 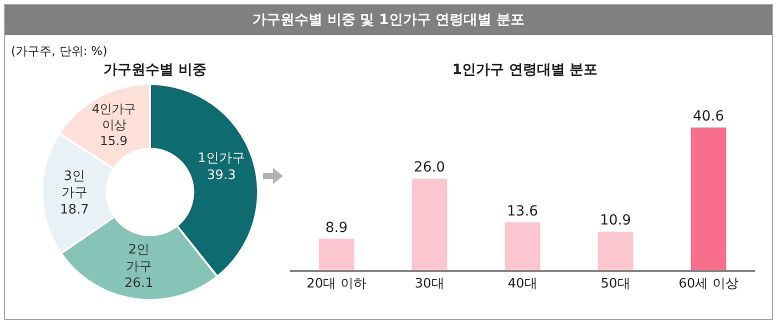 I want to click on data-label: 13.6, so click(x=522, y=211).